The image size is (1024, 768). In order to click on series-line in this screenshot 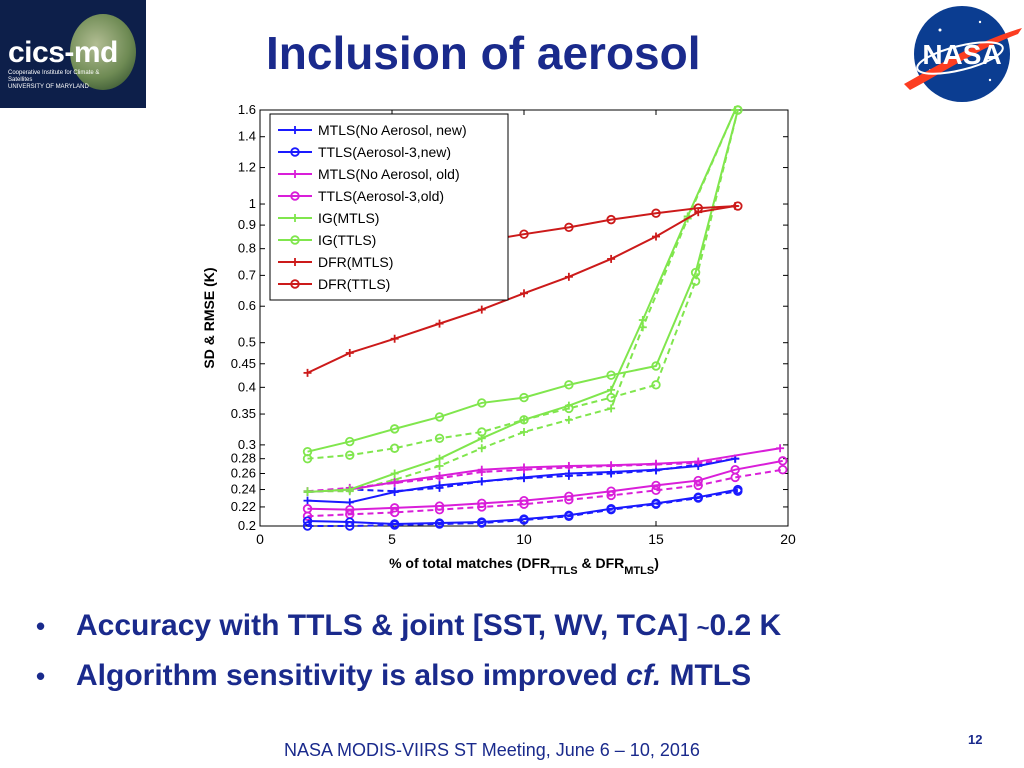, I will do `click(545, 485)`.